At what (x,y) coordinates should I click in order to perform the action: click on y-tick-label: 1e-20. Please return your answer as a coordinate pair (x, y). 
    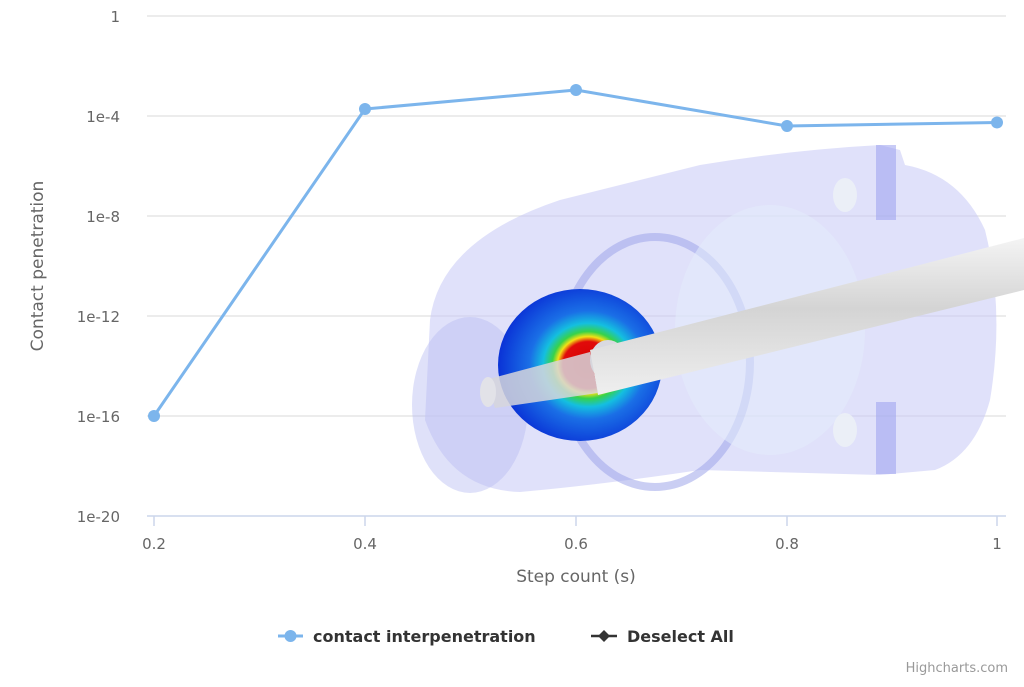
    Looking at the image, I should click on (98, 517).